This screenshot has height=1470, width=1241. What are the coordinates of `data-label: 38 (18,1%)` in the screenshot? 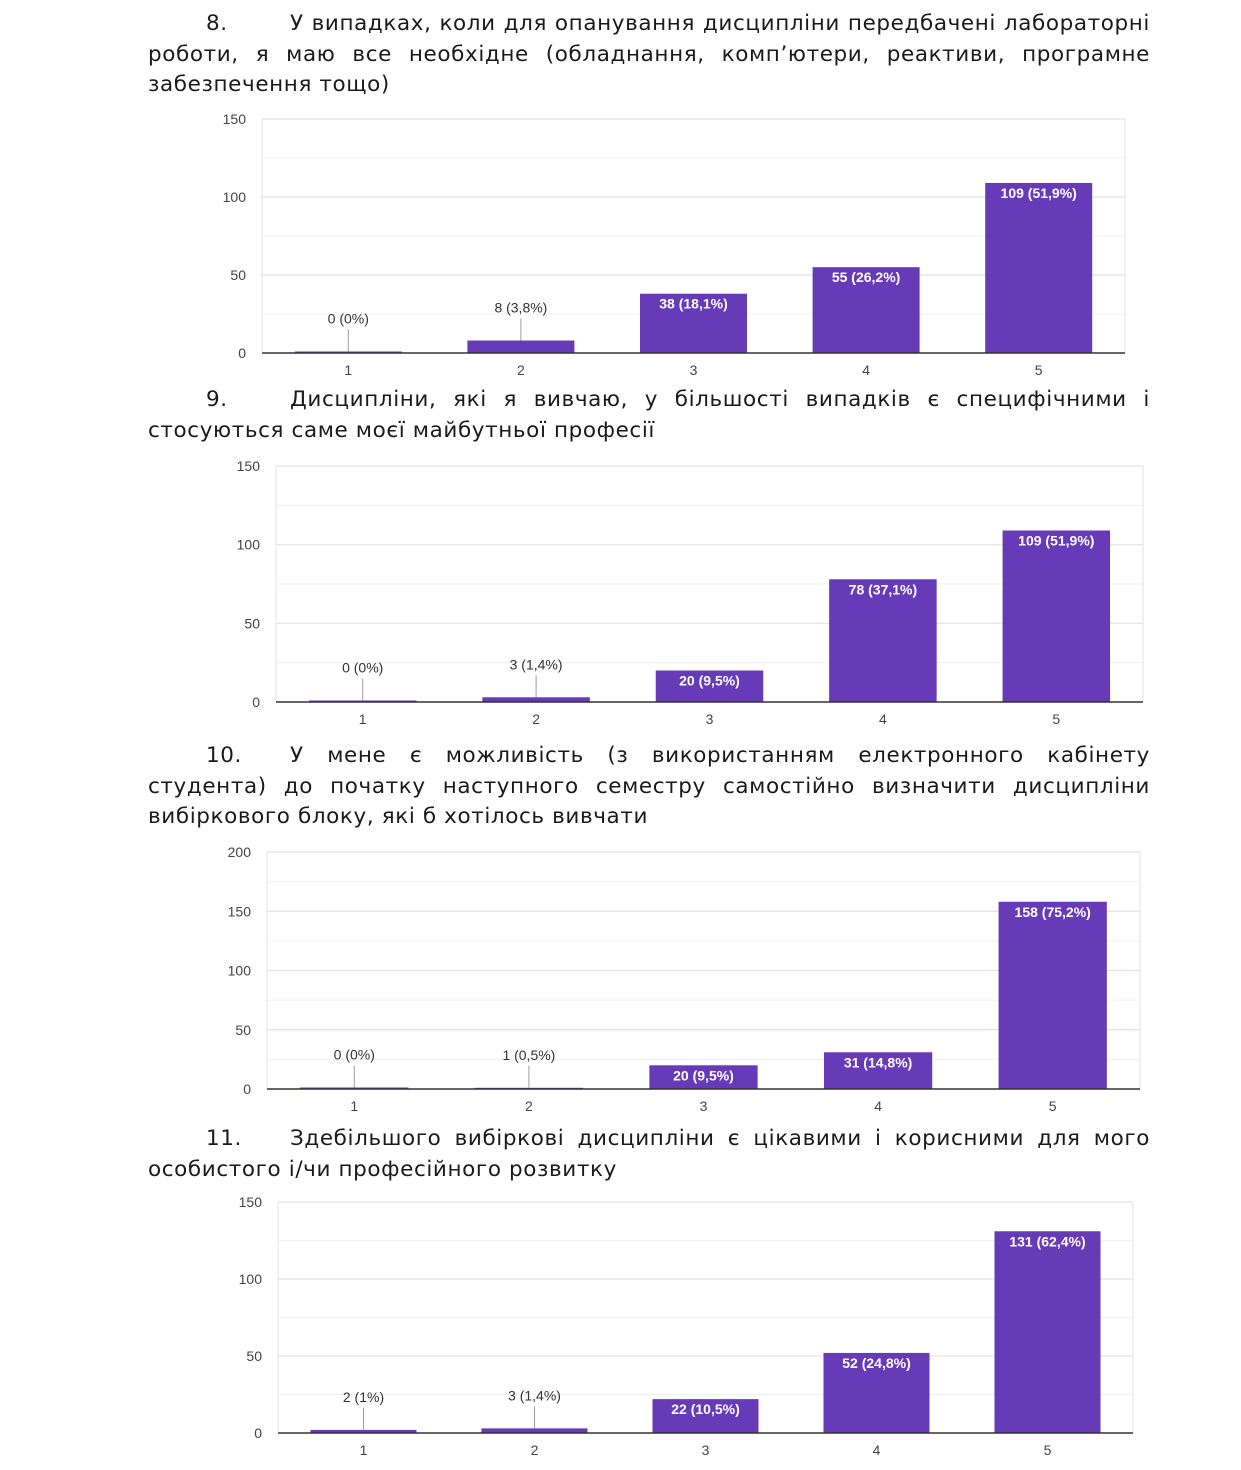 It's located at (693, 304).